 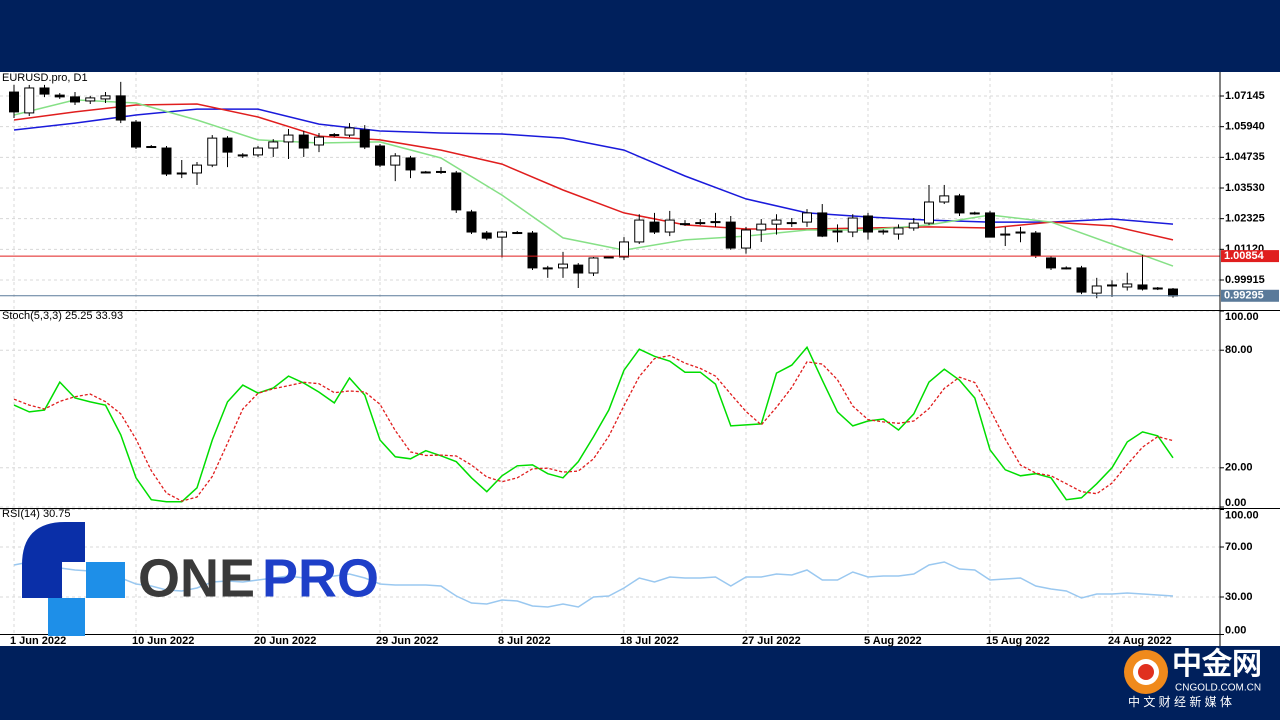 What do you see at coordinates (196, 578) in the screenshot?
I see `logo-text: ONE` at bounding box center [196, 578].